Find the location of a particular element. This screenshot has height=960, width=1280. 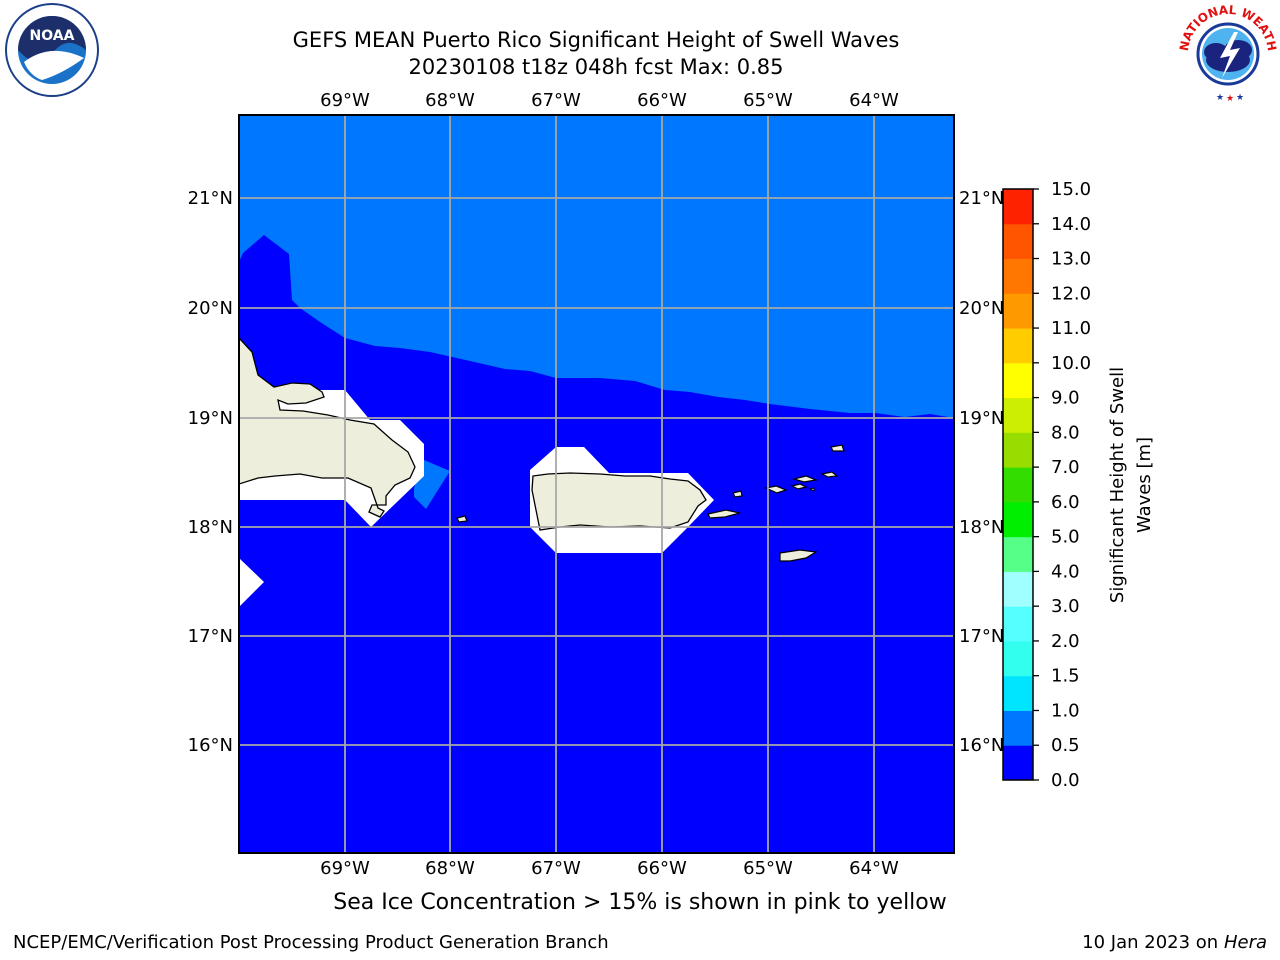

colorbar-tick-label: 1.0 is located at coordinates (1065, 710).